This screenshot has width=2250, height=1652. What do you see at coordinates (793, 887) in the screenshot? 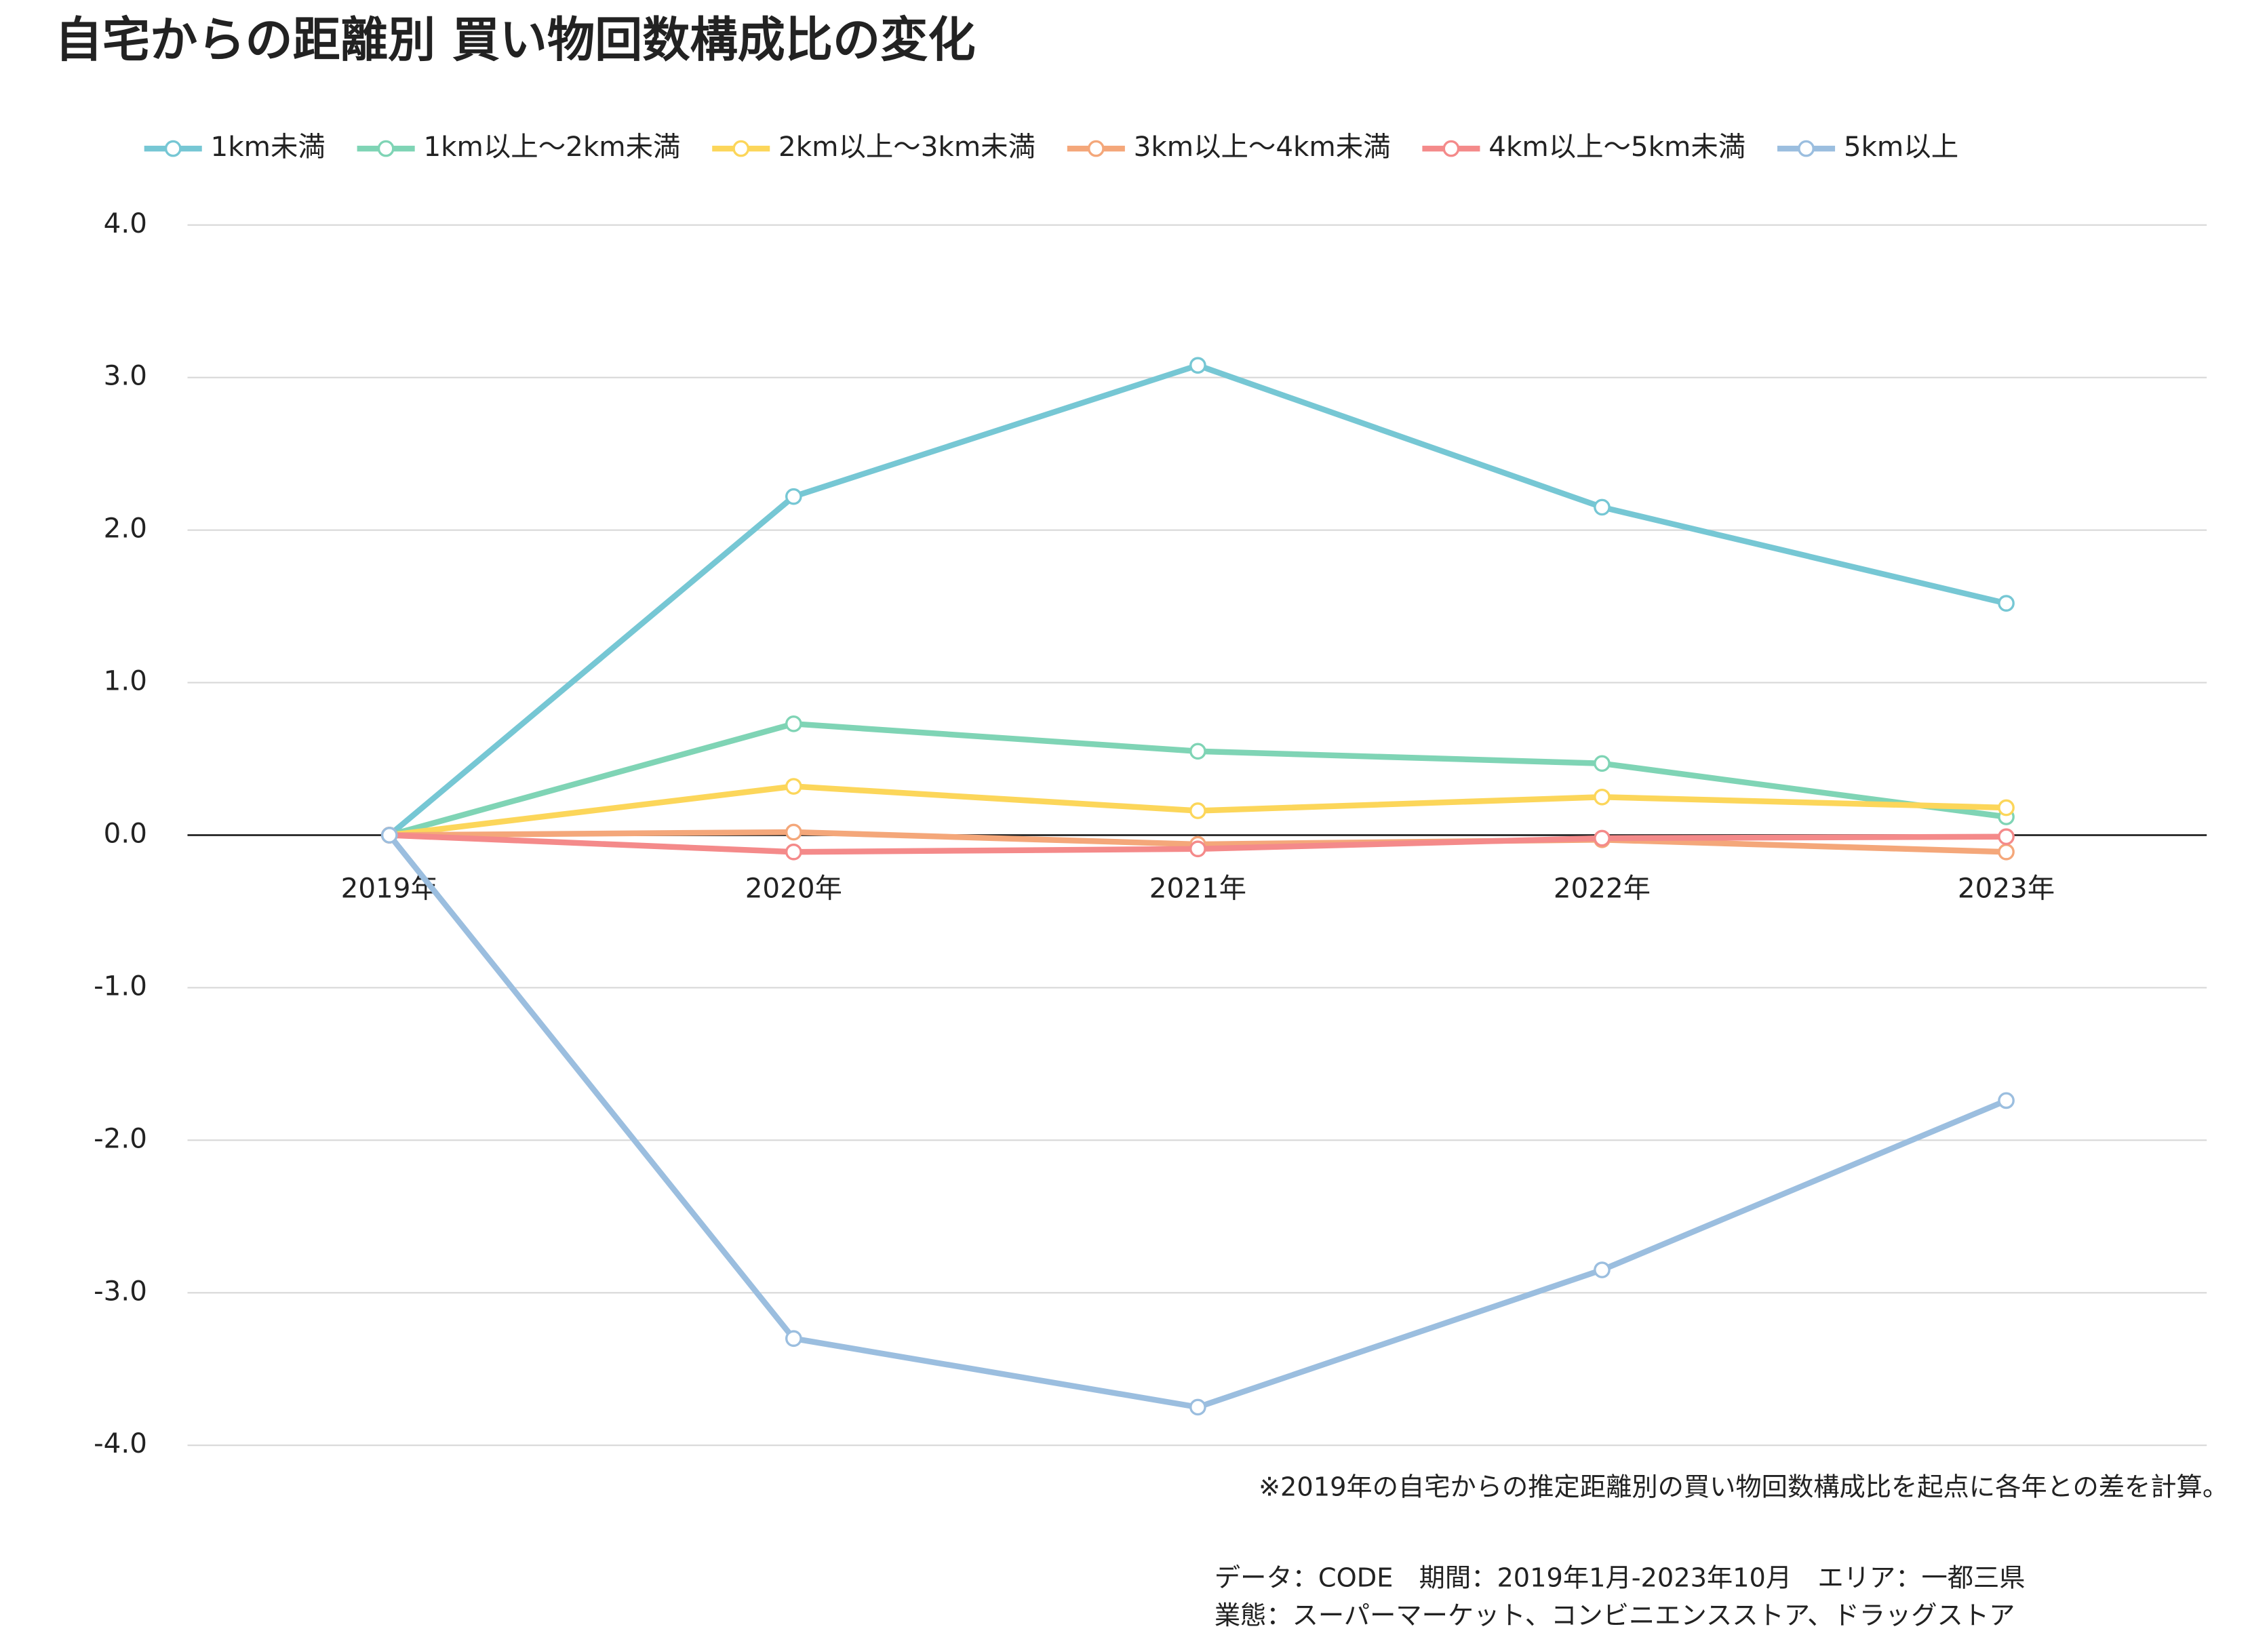
I see `x-tick-label: 2020年` at bounding box center [793, 887].